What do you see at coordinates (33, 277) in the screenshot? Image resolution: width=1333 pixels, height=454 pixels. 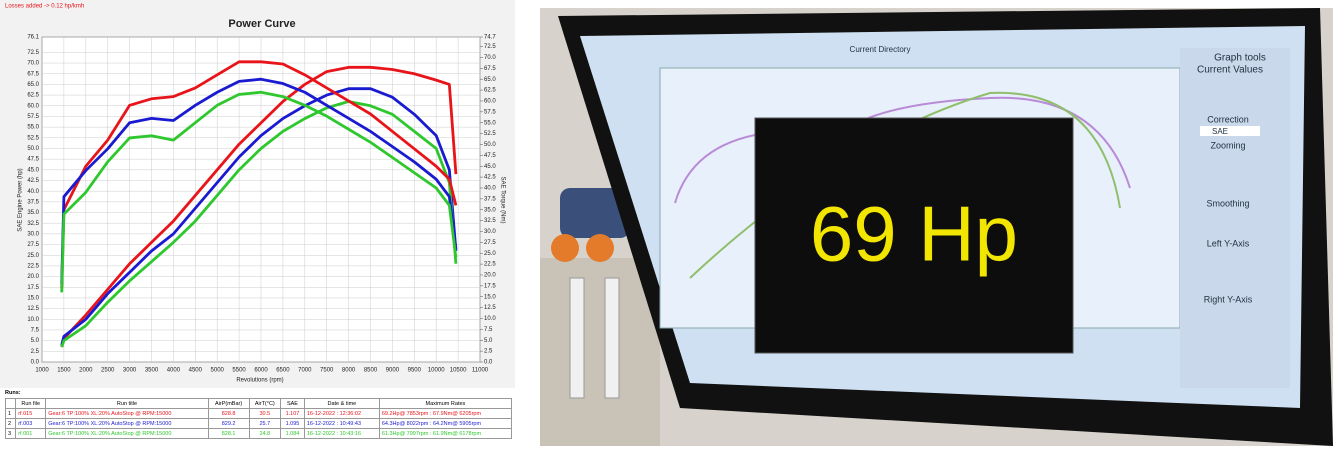 I see `y-tick-label: 20.0` at bounding box center [33, 277].